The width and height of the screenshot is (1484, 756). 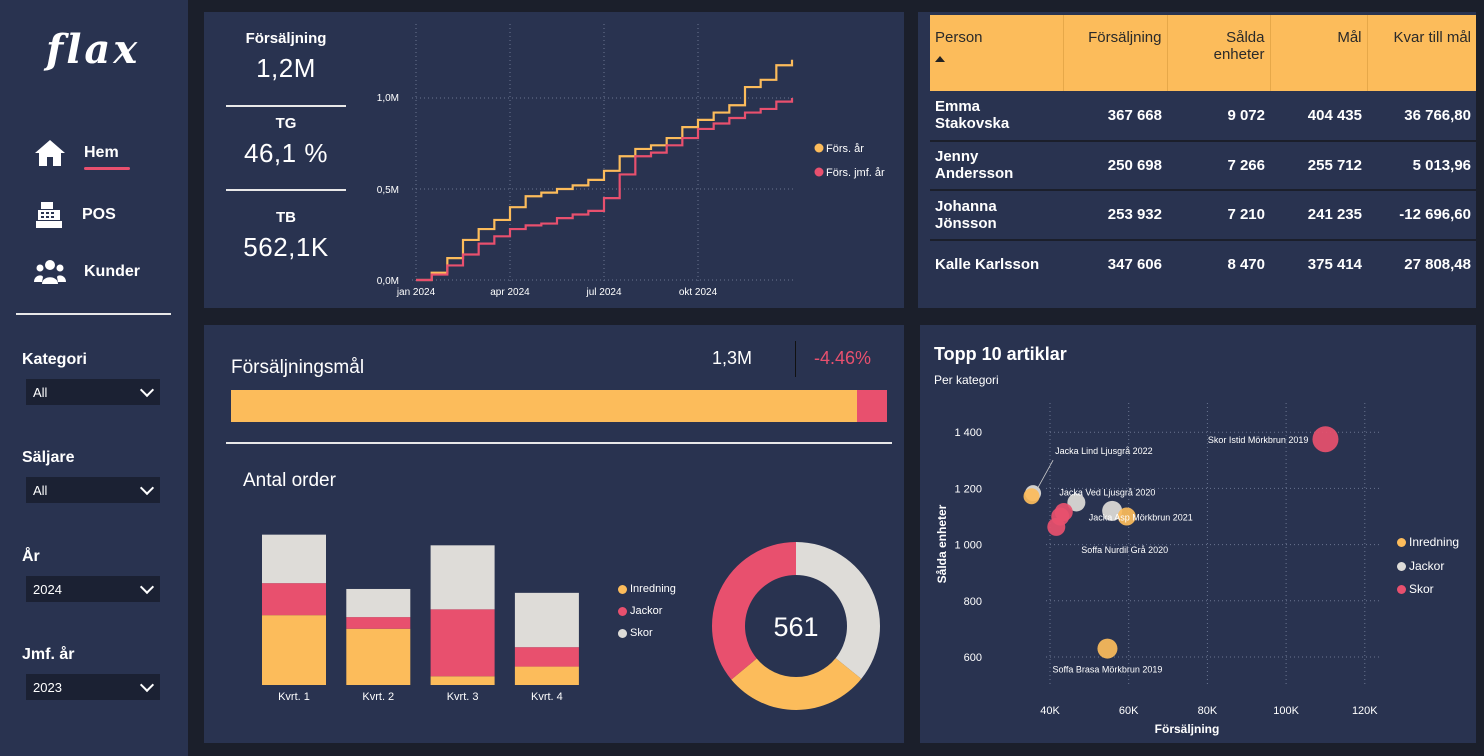 I want to click on x-tick-label: jan 2024, so click(x=416, y=292).